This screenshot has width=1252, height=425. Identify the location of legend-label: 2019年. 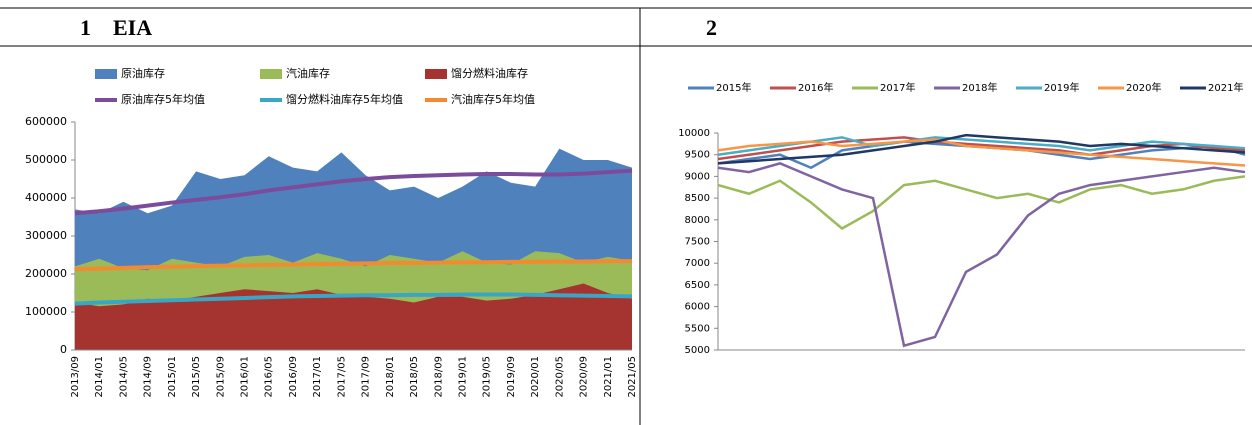
(1061, 87).